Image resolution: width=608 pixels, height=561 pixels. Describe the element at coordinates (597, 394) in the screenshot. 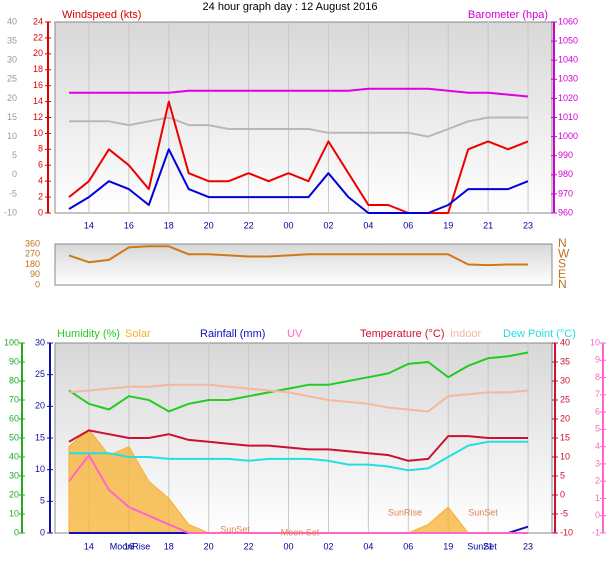

I see `y4-tick-label: 7` at that location.